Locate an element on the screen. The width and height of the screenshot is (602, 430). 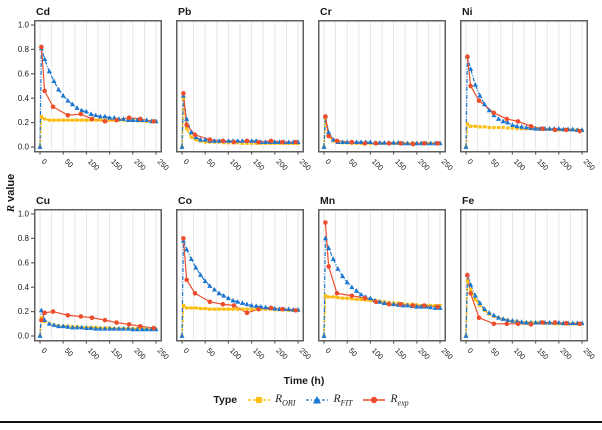
x-axis-label: Time (h) is located at coordinates (304, 381).